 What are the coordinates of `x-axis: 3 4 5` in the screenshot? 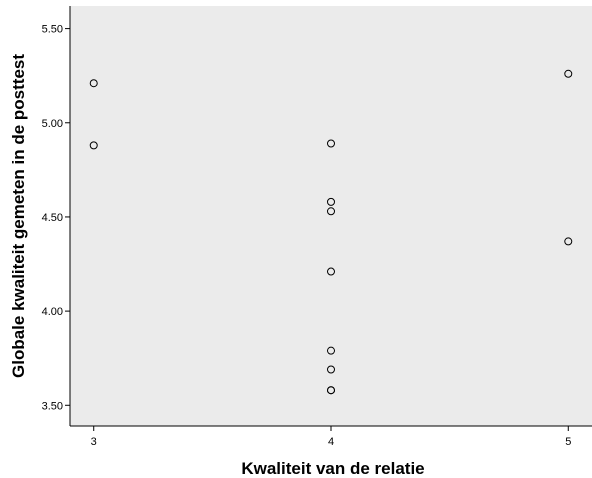 It's located at (331, 436).